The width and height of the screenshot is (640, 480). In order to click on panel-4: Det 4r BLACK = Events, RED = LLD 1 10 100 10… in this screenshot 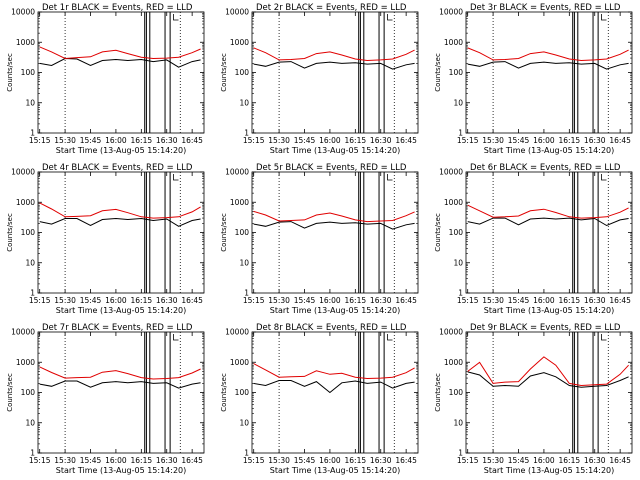, I will do `click(105, 239)`.